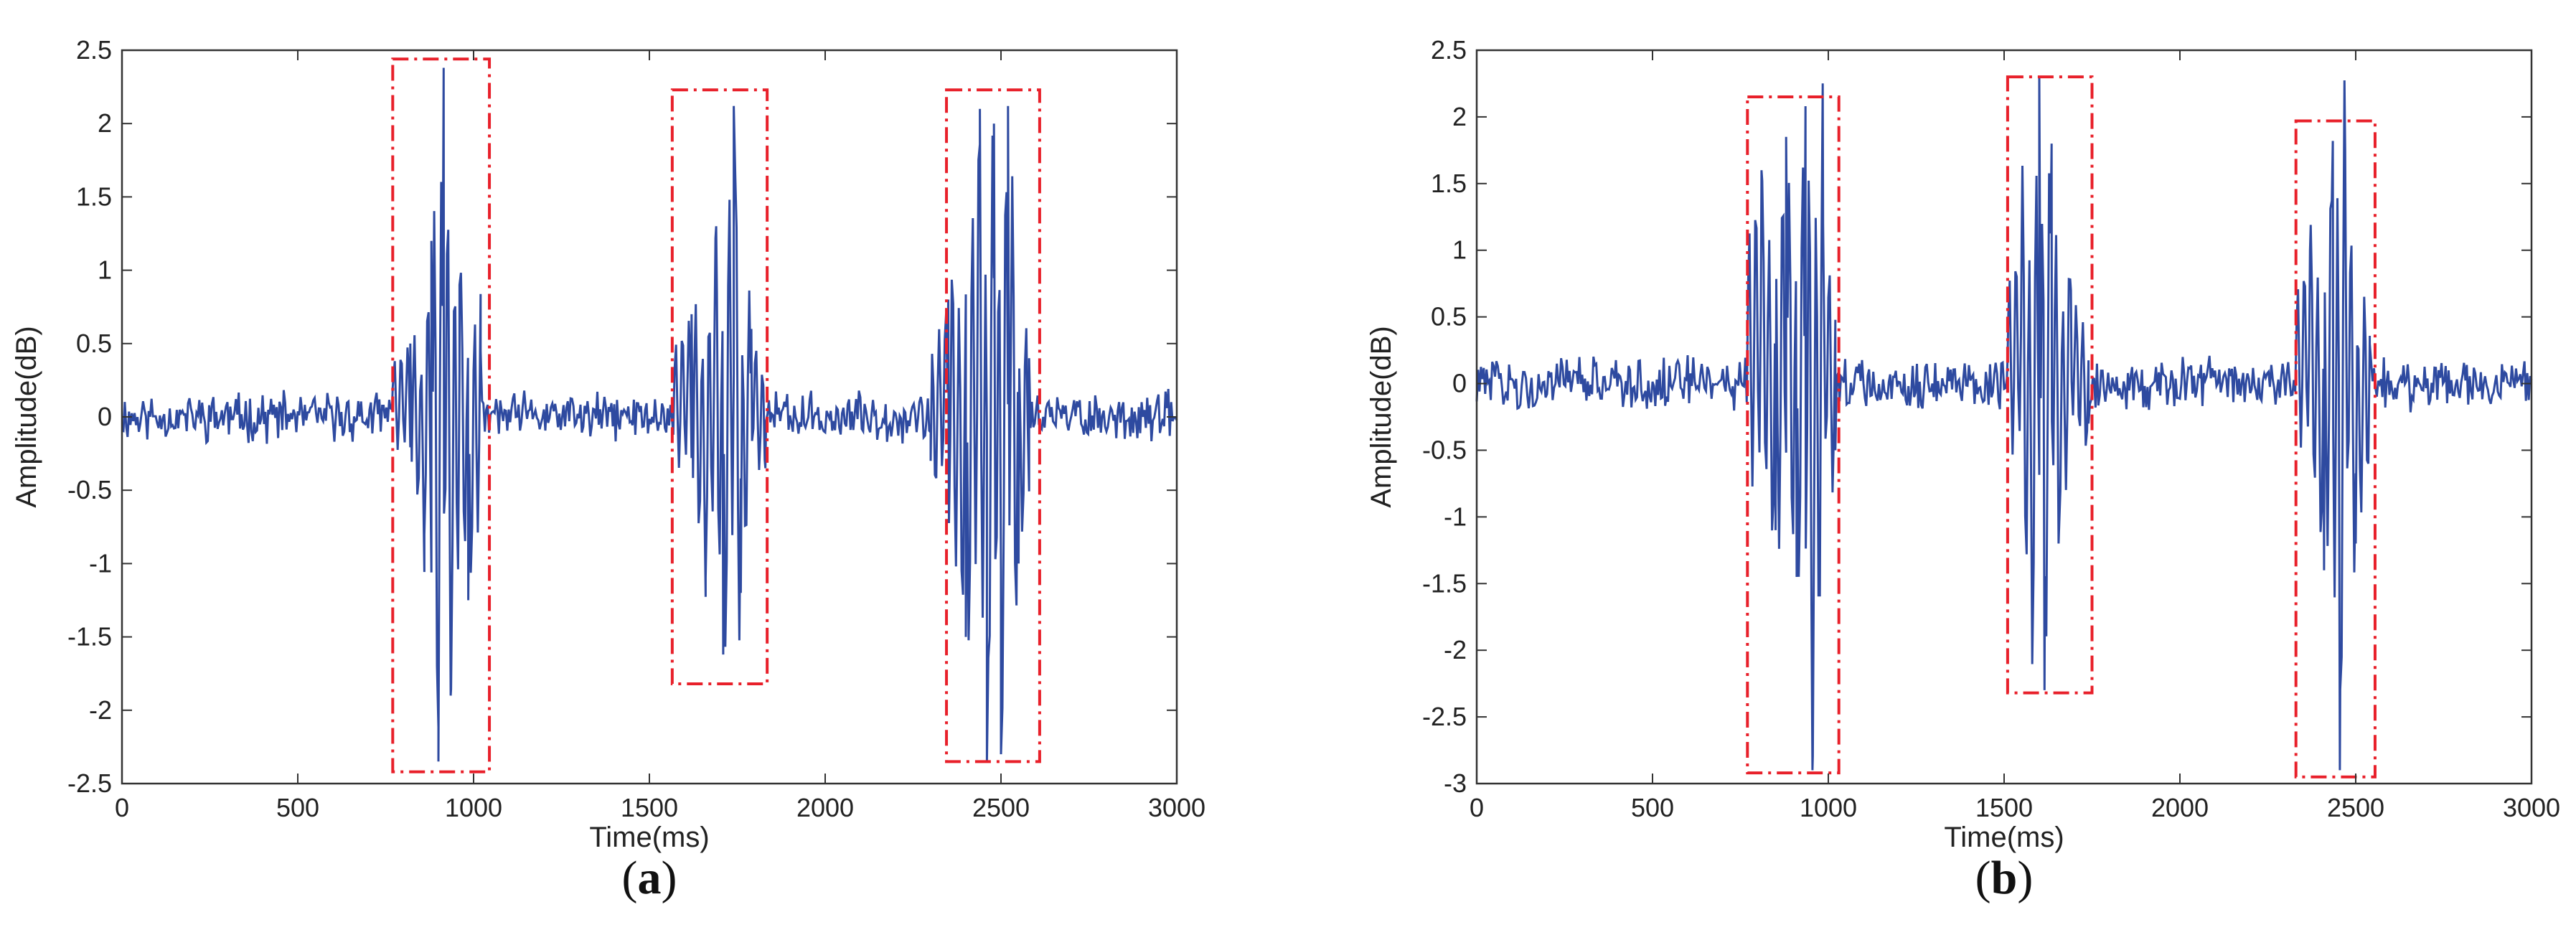  What do you see at coordinates (1455, 783) in the screenshot?
I see `y-tick-label: -3` at bounding box center [1455, 783].